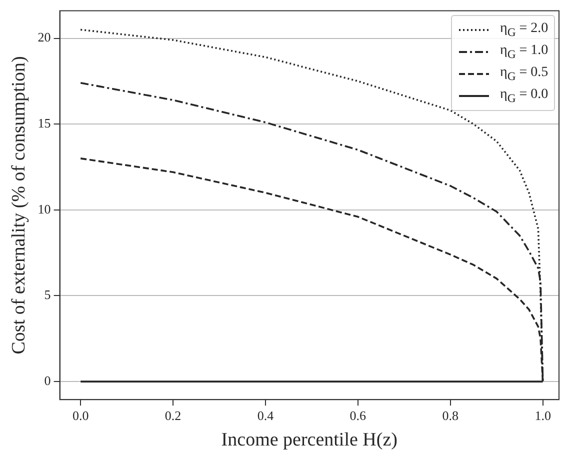 This screenshot has width=561, height=458. What do you see at coordinates (47, 380) in the screenshot?
I see `y-tick-label: 0` at bounding box center [47, 380].